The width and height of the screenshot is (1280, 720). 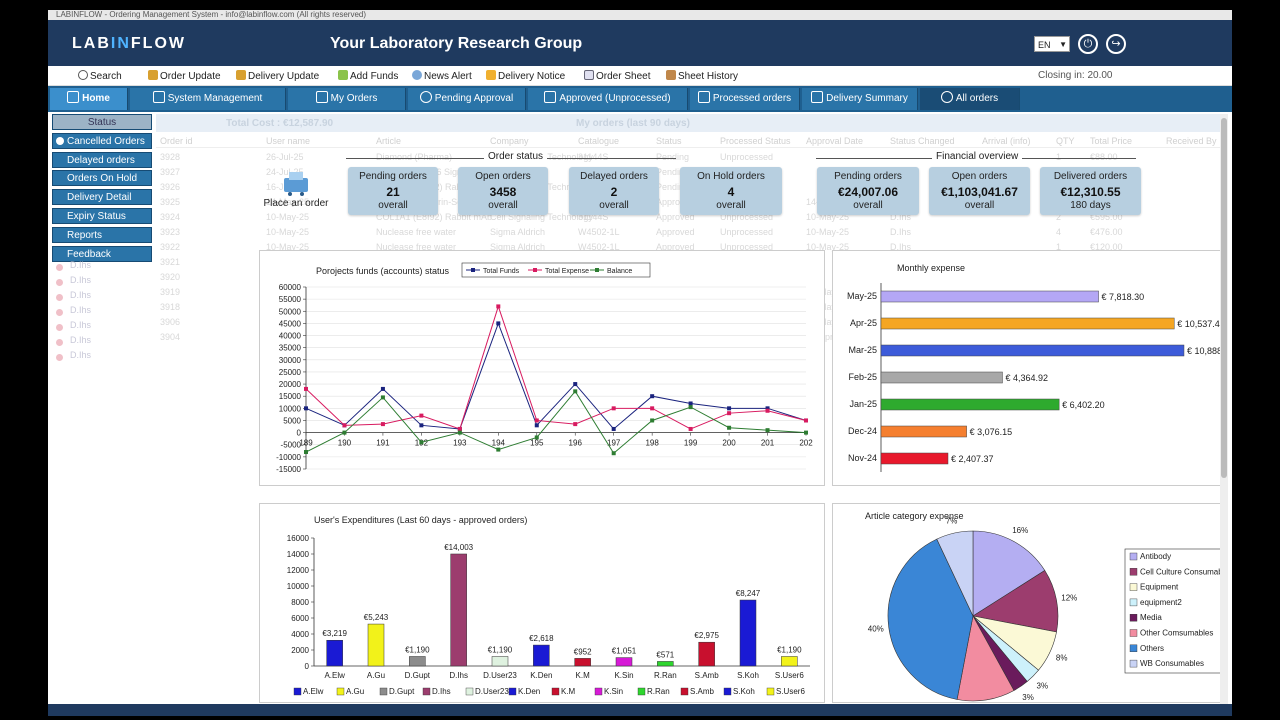 What do you see at coordinates (619, 271) in the screenshot?
I see `legend-entry: Balance` at bounding box center [619, 271].